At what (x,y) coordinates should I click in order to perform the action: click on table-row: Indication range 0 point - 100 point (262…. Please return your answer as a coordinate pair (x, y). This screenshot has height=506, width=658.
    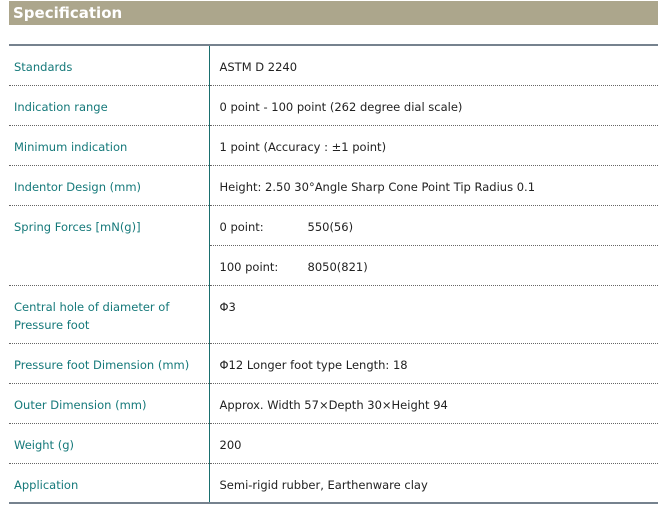
    Looking at the image, I should click on (333, 105).